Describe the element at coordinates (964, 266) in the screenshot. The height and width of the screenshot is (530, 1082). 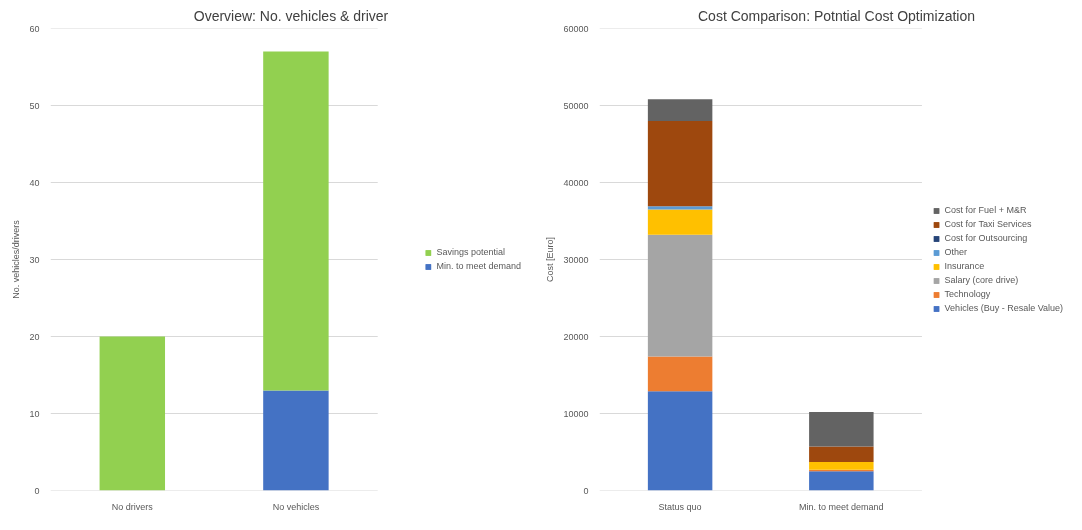
I see `legend-label: Insurance` at that location.